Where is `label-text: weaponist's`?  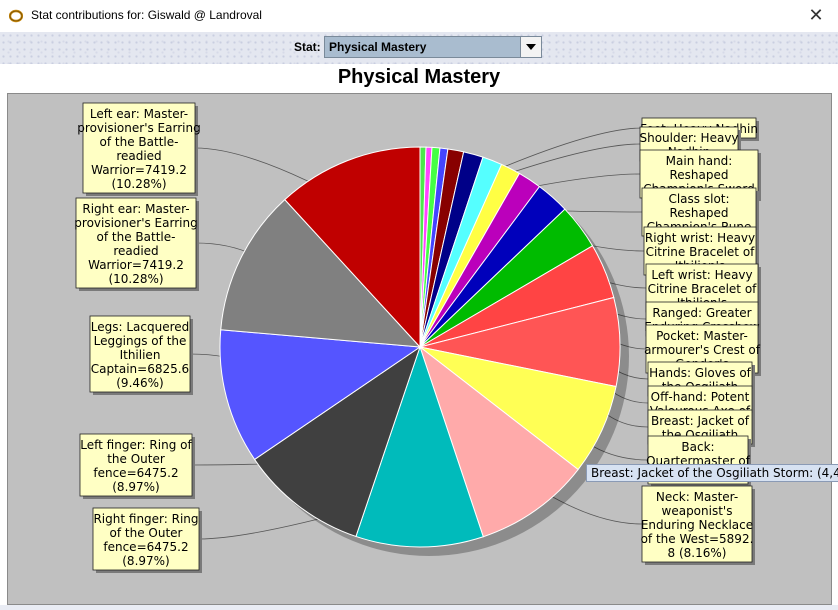 label-text: weaponist's is located at coordinates (697, 511).